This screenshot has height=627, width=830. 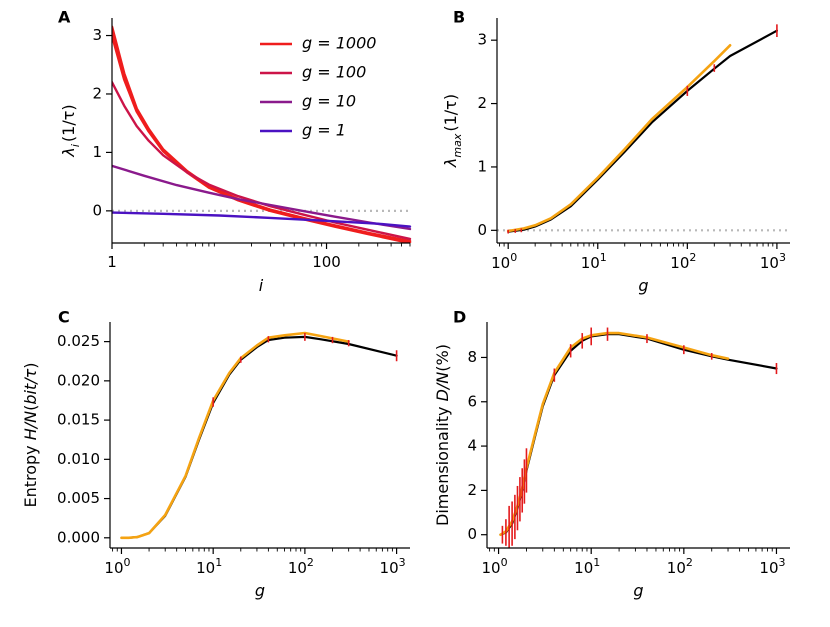 I want to click on y-label-italic: H/N, so click(x=30, y=425).